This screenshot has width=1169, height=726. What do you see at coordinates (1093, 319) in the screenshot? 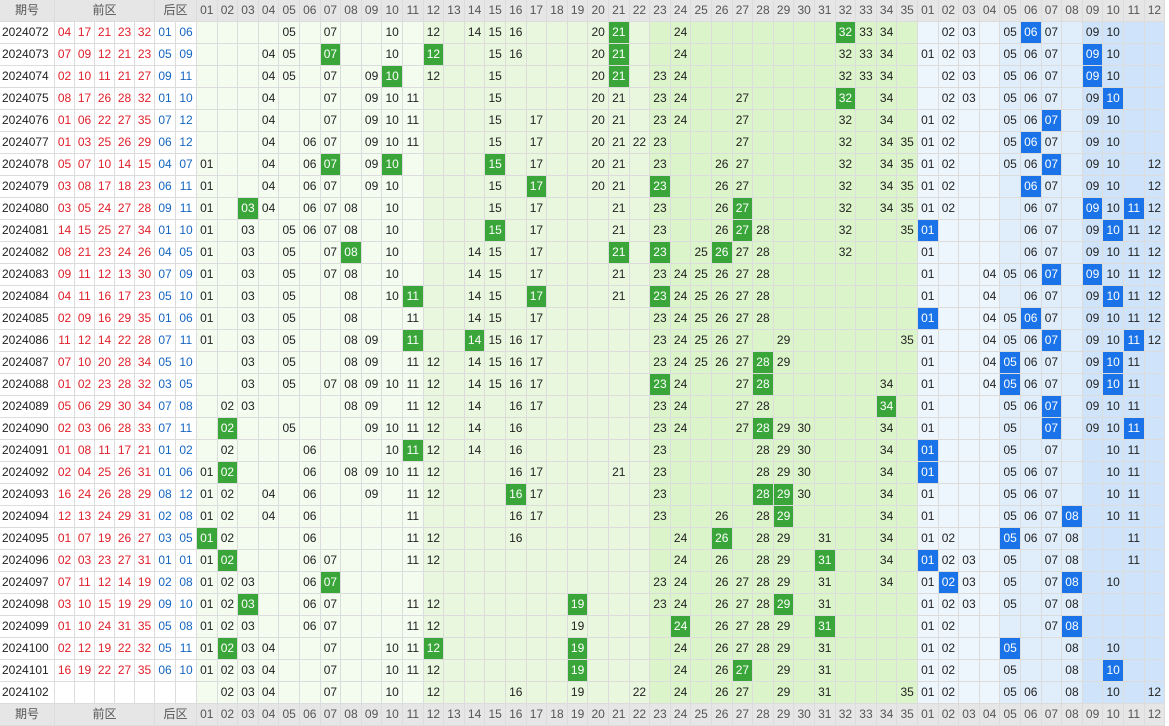
I see `back-distribution-cell: 09` at bounding box center [1093, 319].